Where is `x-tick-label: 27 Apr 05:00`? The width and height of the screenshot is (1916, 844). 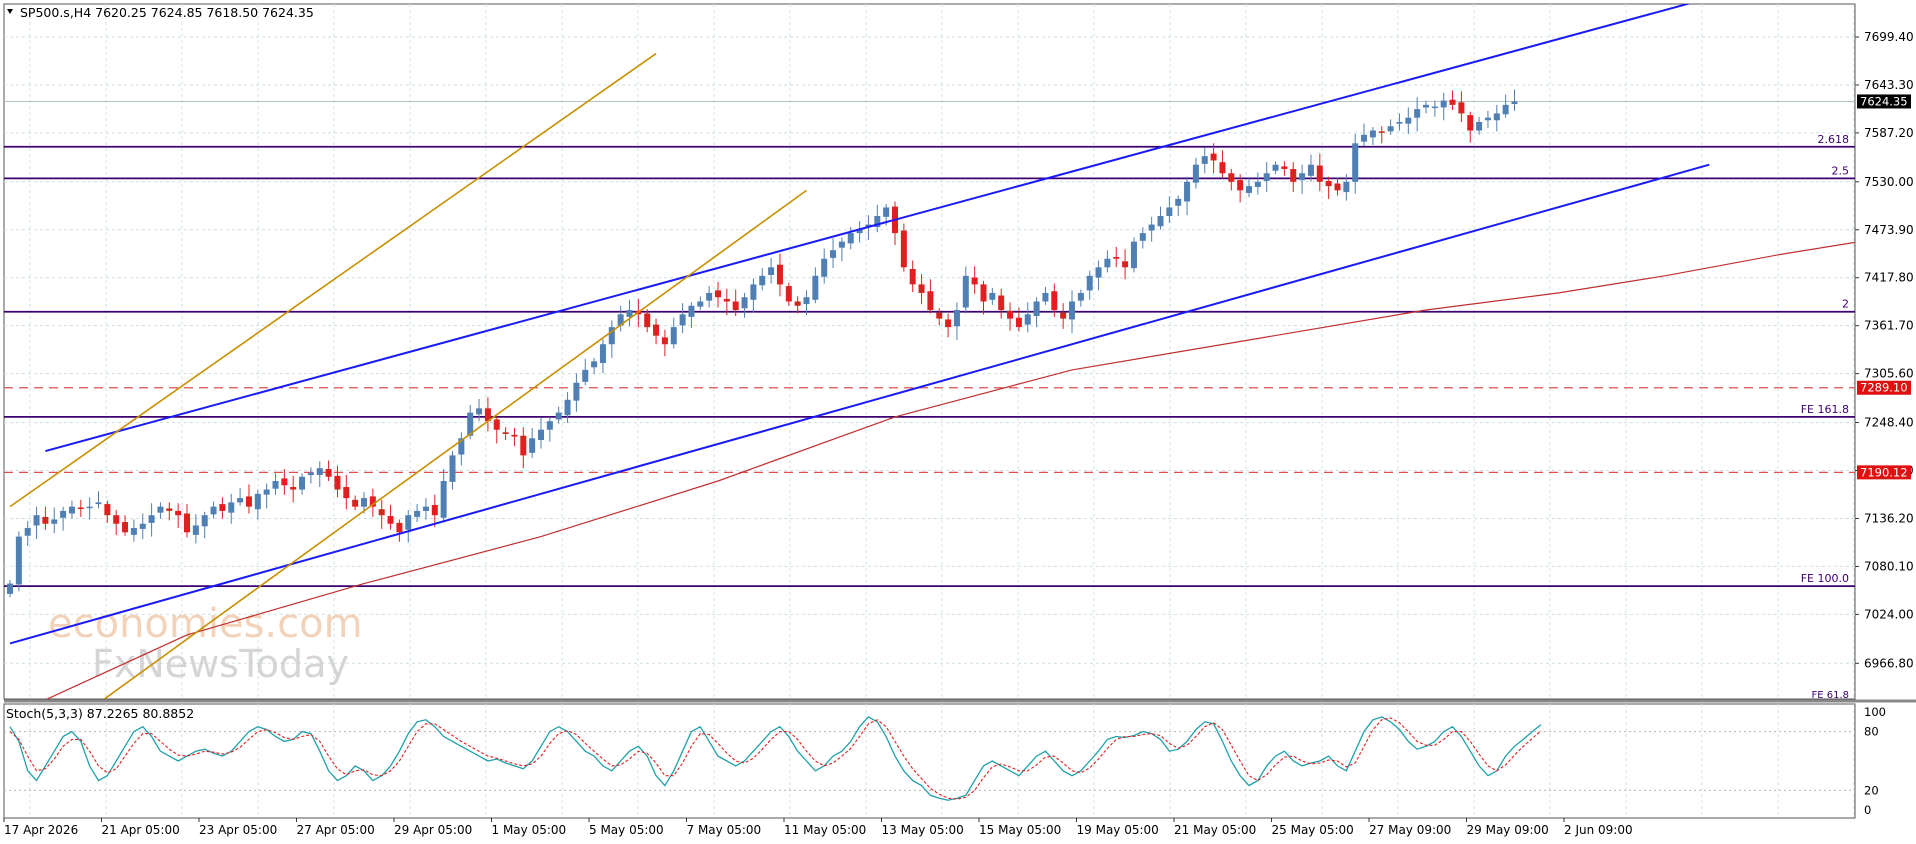
x-tick-label: 27 Apr 05:00 is located at coordinates (336, 830).